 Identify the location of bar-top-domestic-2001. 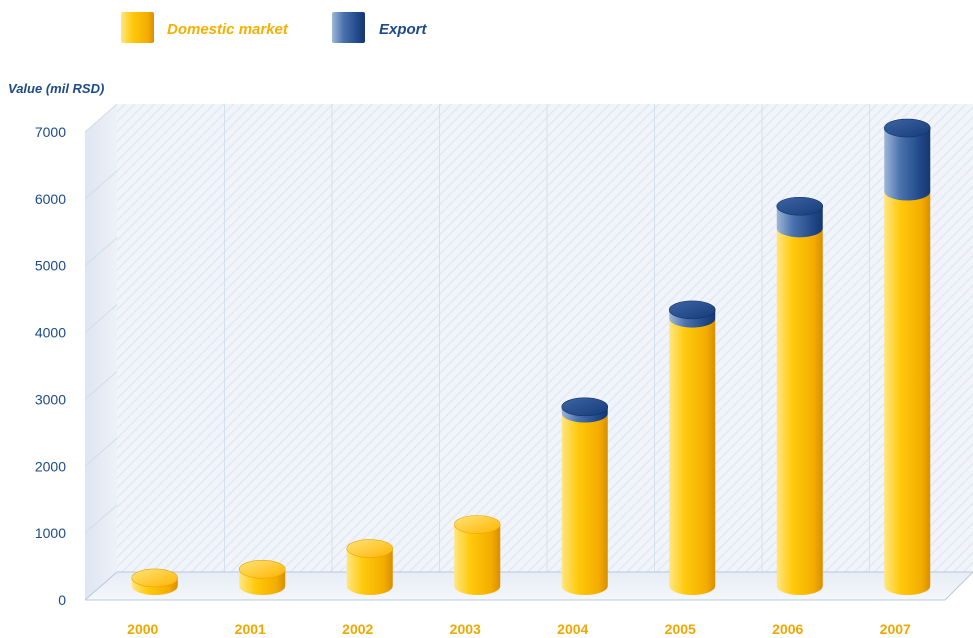
(262, 569).